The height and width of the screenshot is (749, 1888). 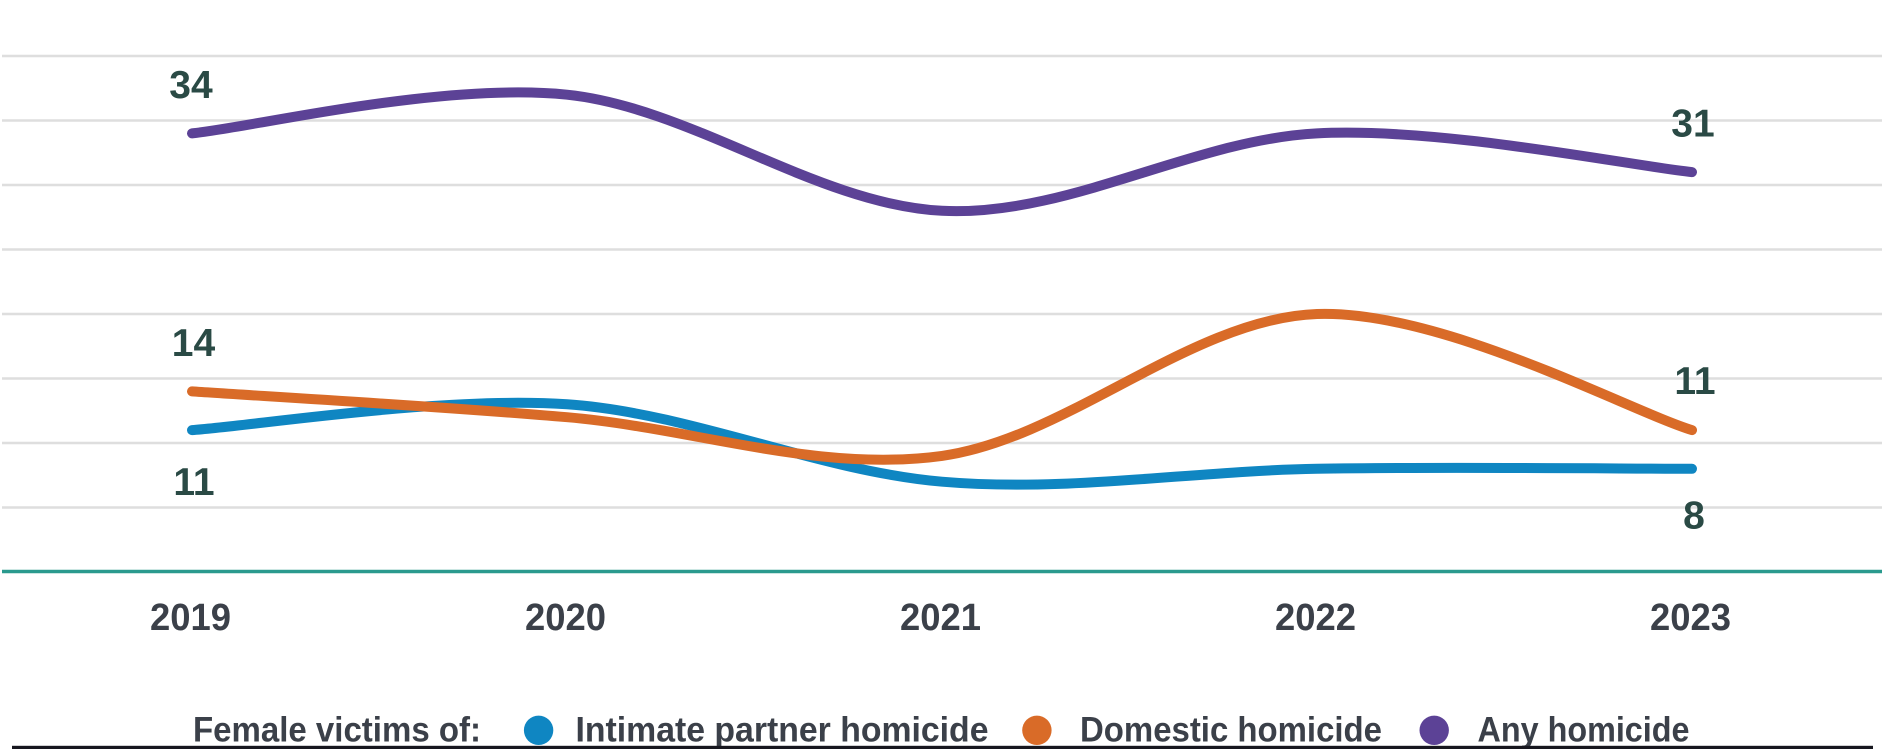 What do you see at coordinates (194, 343) in the screenshot?
I see `svg-text: 14` at bounding box center [194, 343].